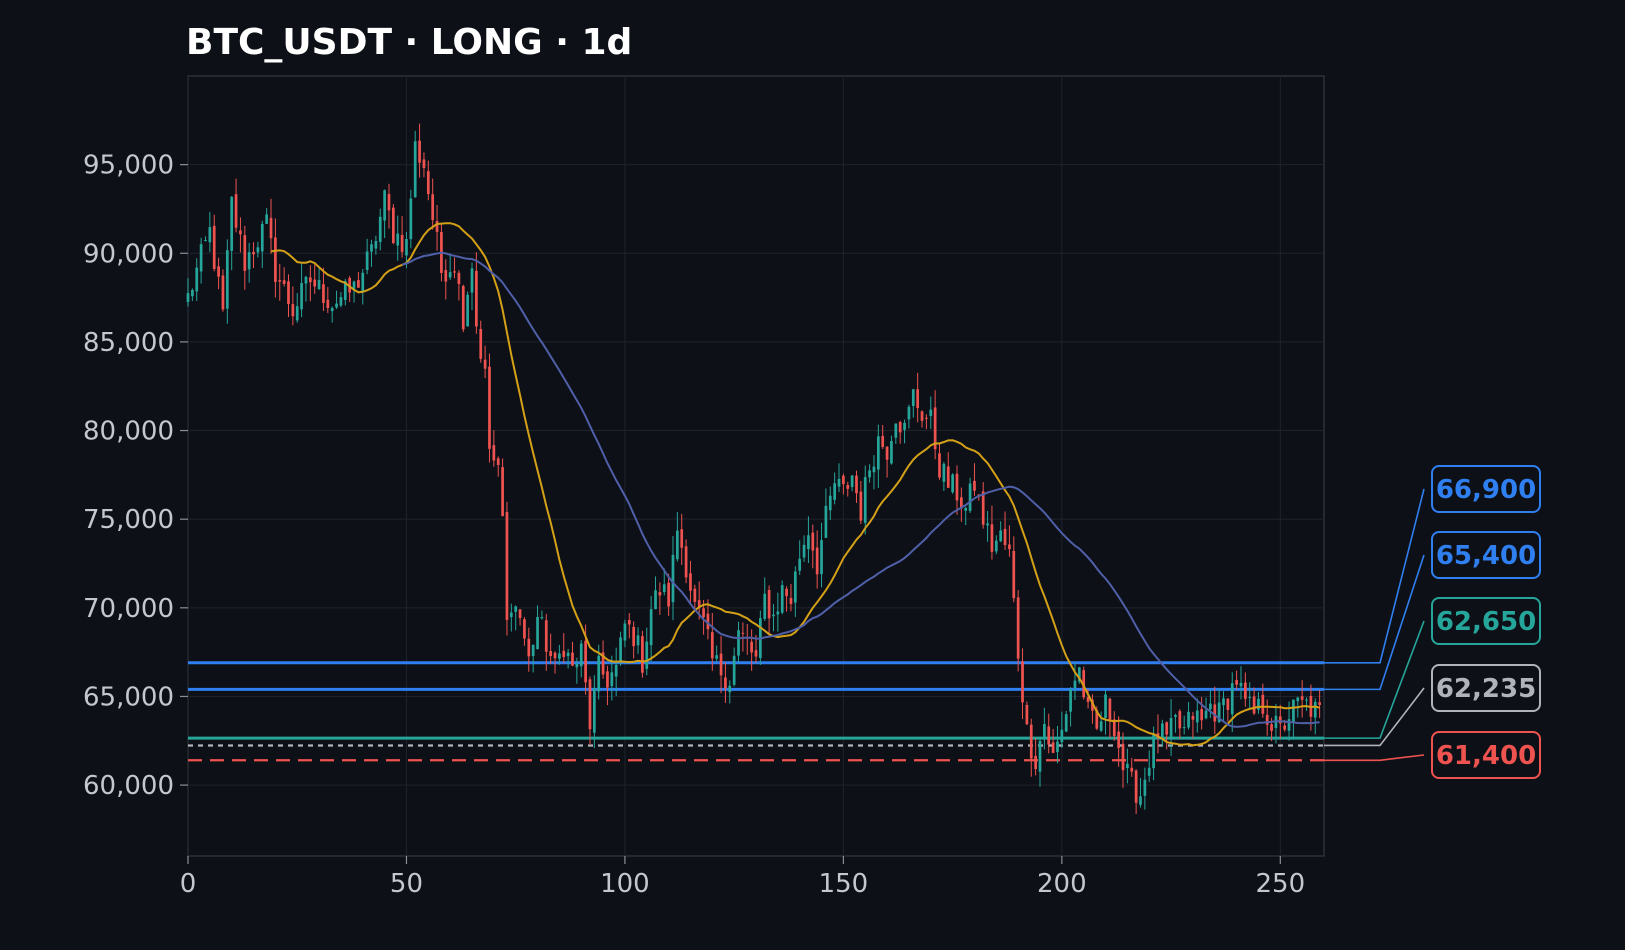 This screenshot has width=1625, height=950. I want to click on level-connector, so click(1374, 758).